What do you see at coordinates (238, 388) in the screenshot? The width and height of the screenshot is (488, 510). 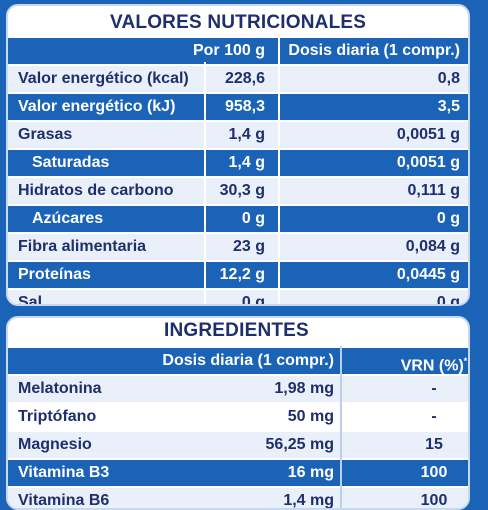 I see `ingredient-row: Melatonina 1,98 mg -` at bounding box center [238, 388].